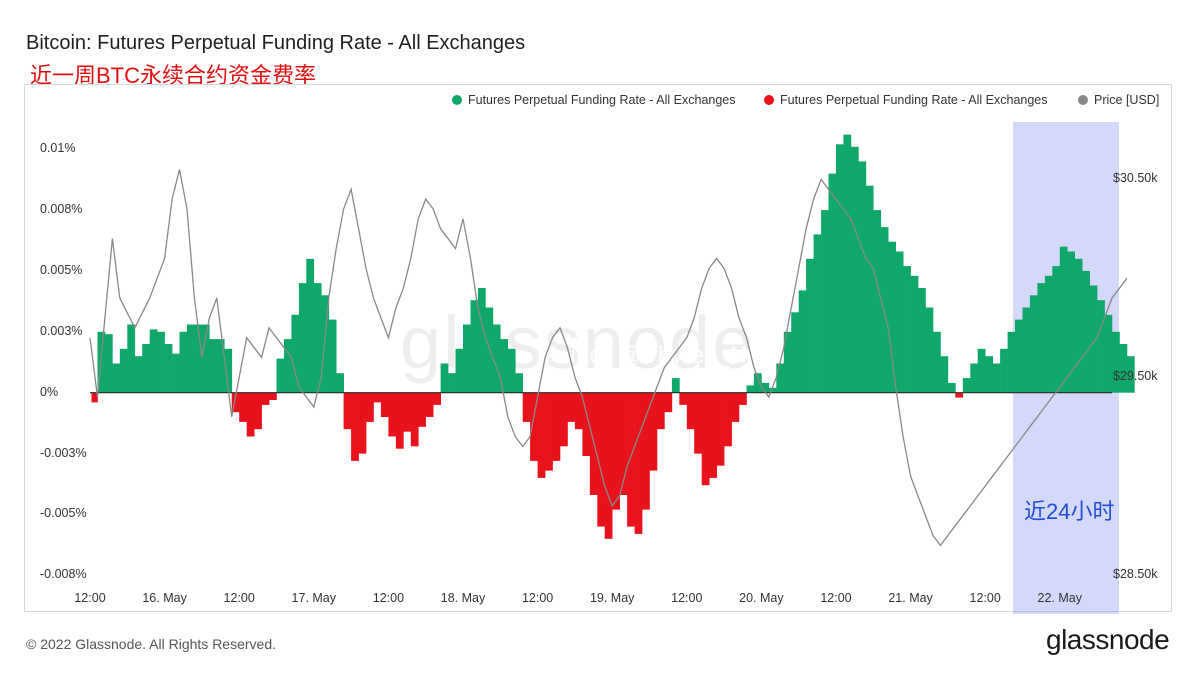  I want to click on y-right-tick-label: $28.50k, so click(1135, 574).